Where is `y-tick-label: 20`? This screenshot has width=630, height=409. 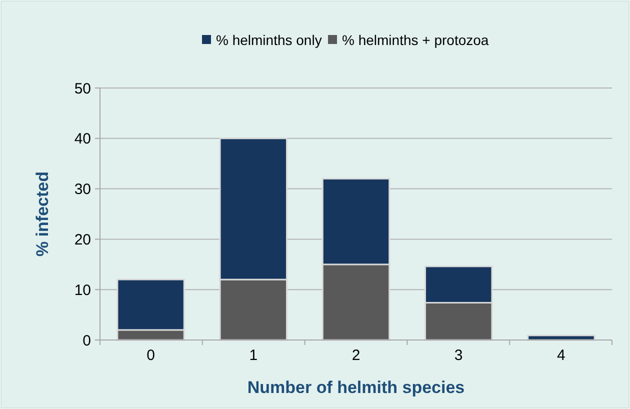 y-tick-label: 20 is located at coordinates (82, 239).